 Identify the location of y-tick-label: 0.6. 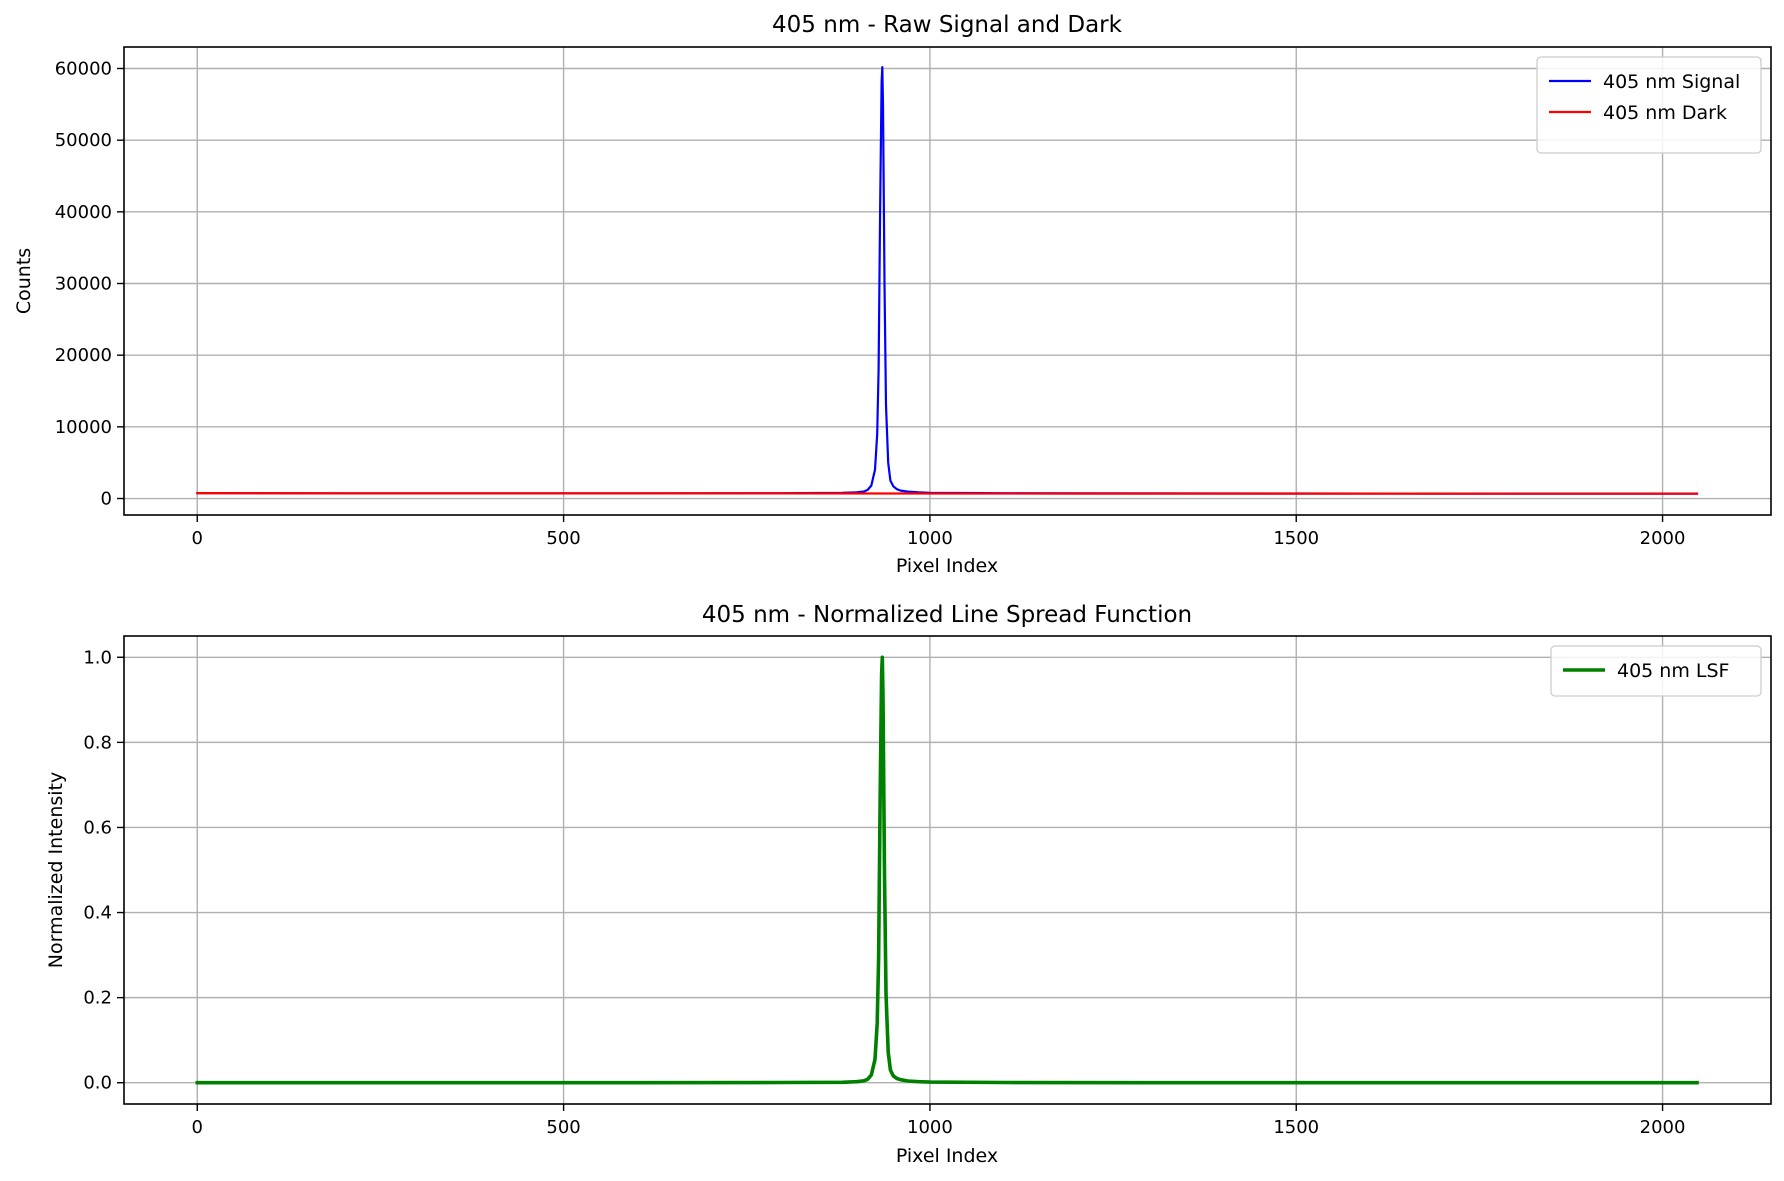
(97, 827).